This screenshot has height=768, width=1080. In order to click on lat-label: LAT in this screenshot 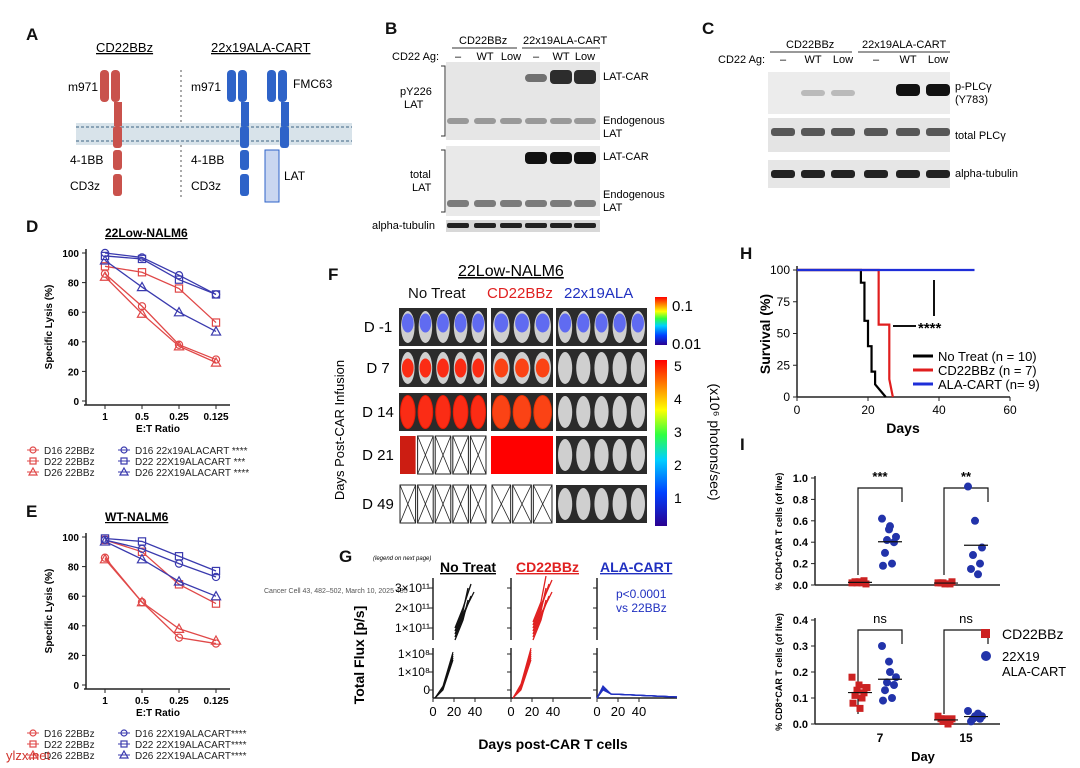, I will do `click(295, 176)`.